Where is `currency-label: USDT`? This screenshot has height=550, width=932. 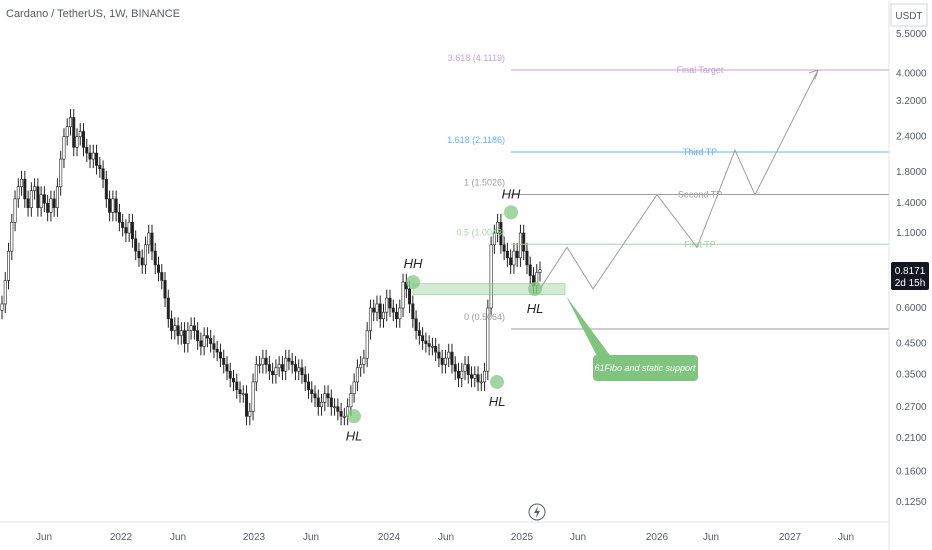 currency-label: USDT is located at coordinates (908, 16).